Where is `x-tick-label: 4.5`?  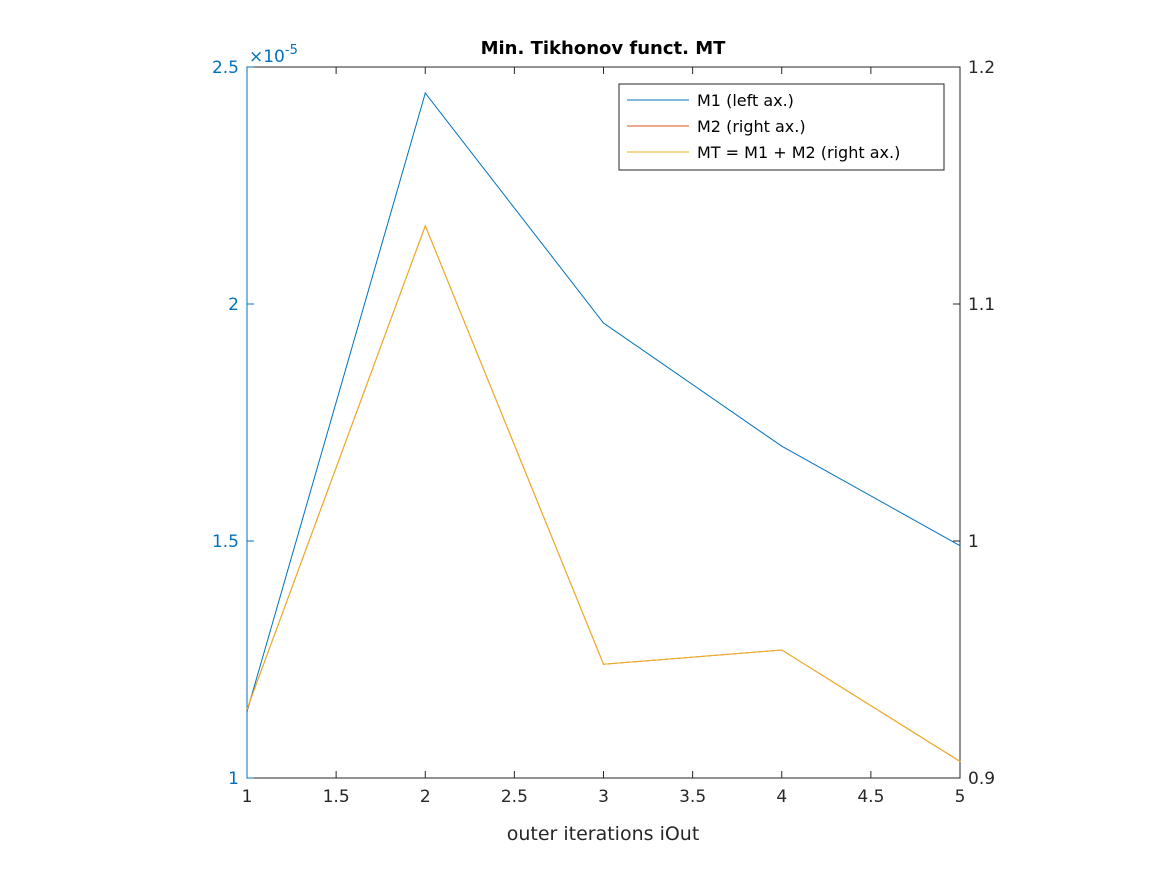
x-tick-label: 4.5 is located at coordinates (870, 797).